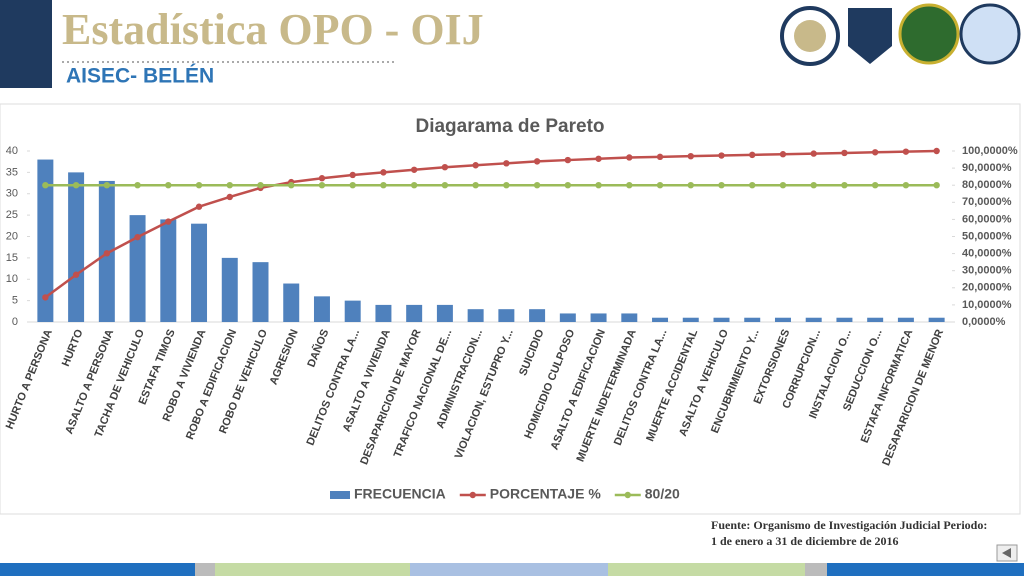 Image resolution: width=1024 pixels, height=576 pixels. I want to click on legend-label: FRECUENCIA, so click(400, 494).